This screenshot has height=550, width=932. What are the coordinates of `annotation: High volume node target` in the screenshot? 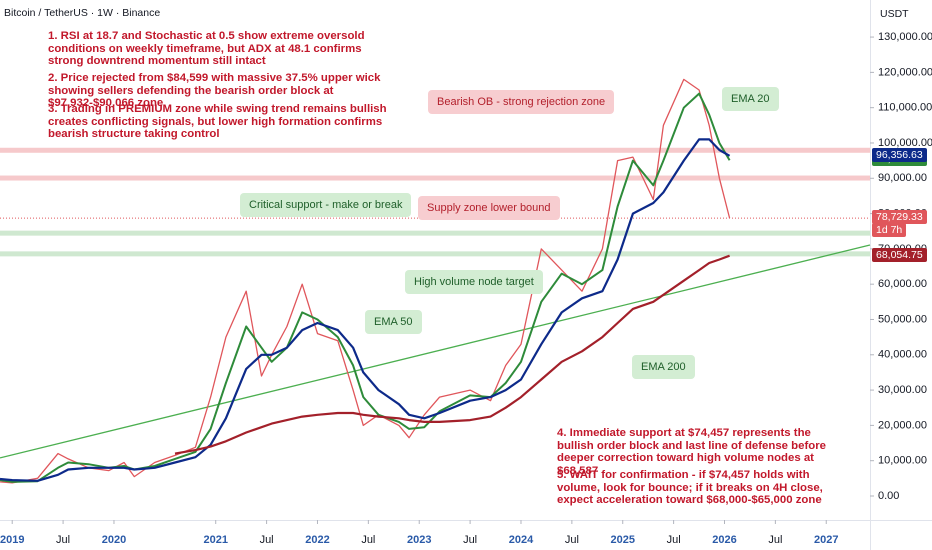 It's located at (474, 282).